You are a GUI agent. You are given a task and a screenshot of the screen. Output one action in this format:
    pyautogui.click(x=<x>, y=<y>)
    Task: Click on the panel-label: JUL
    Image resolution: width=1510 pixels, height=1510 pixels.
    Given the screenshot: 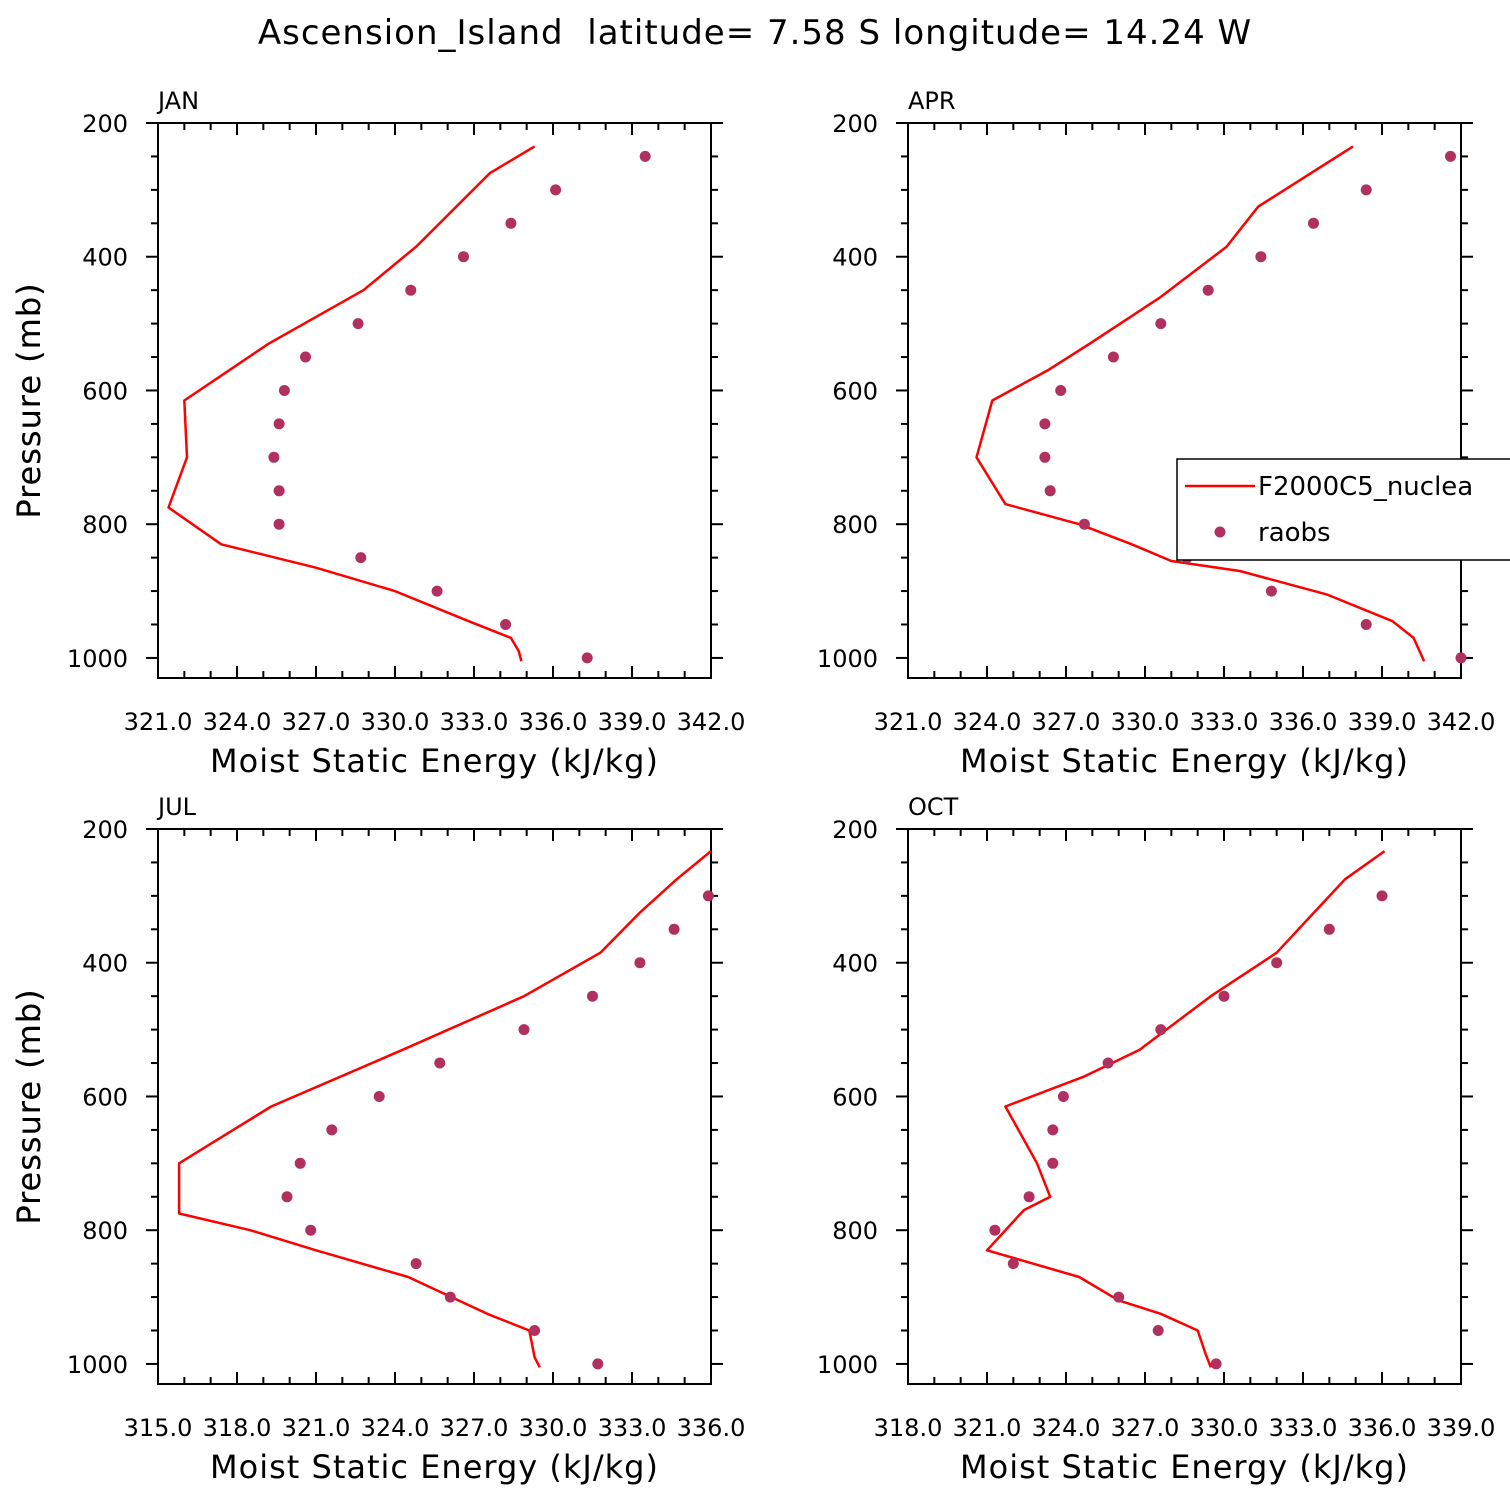 What is the action you would take?
    pyautogui.click(x=176, y=807)
    